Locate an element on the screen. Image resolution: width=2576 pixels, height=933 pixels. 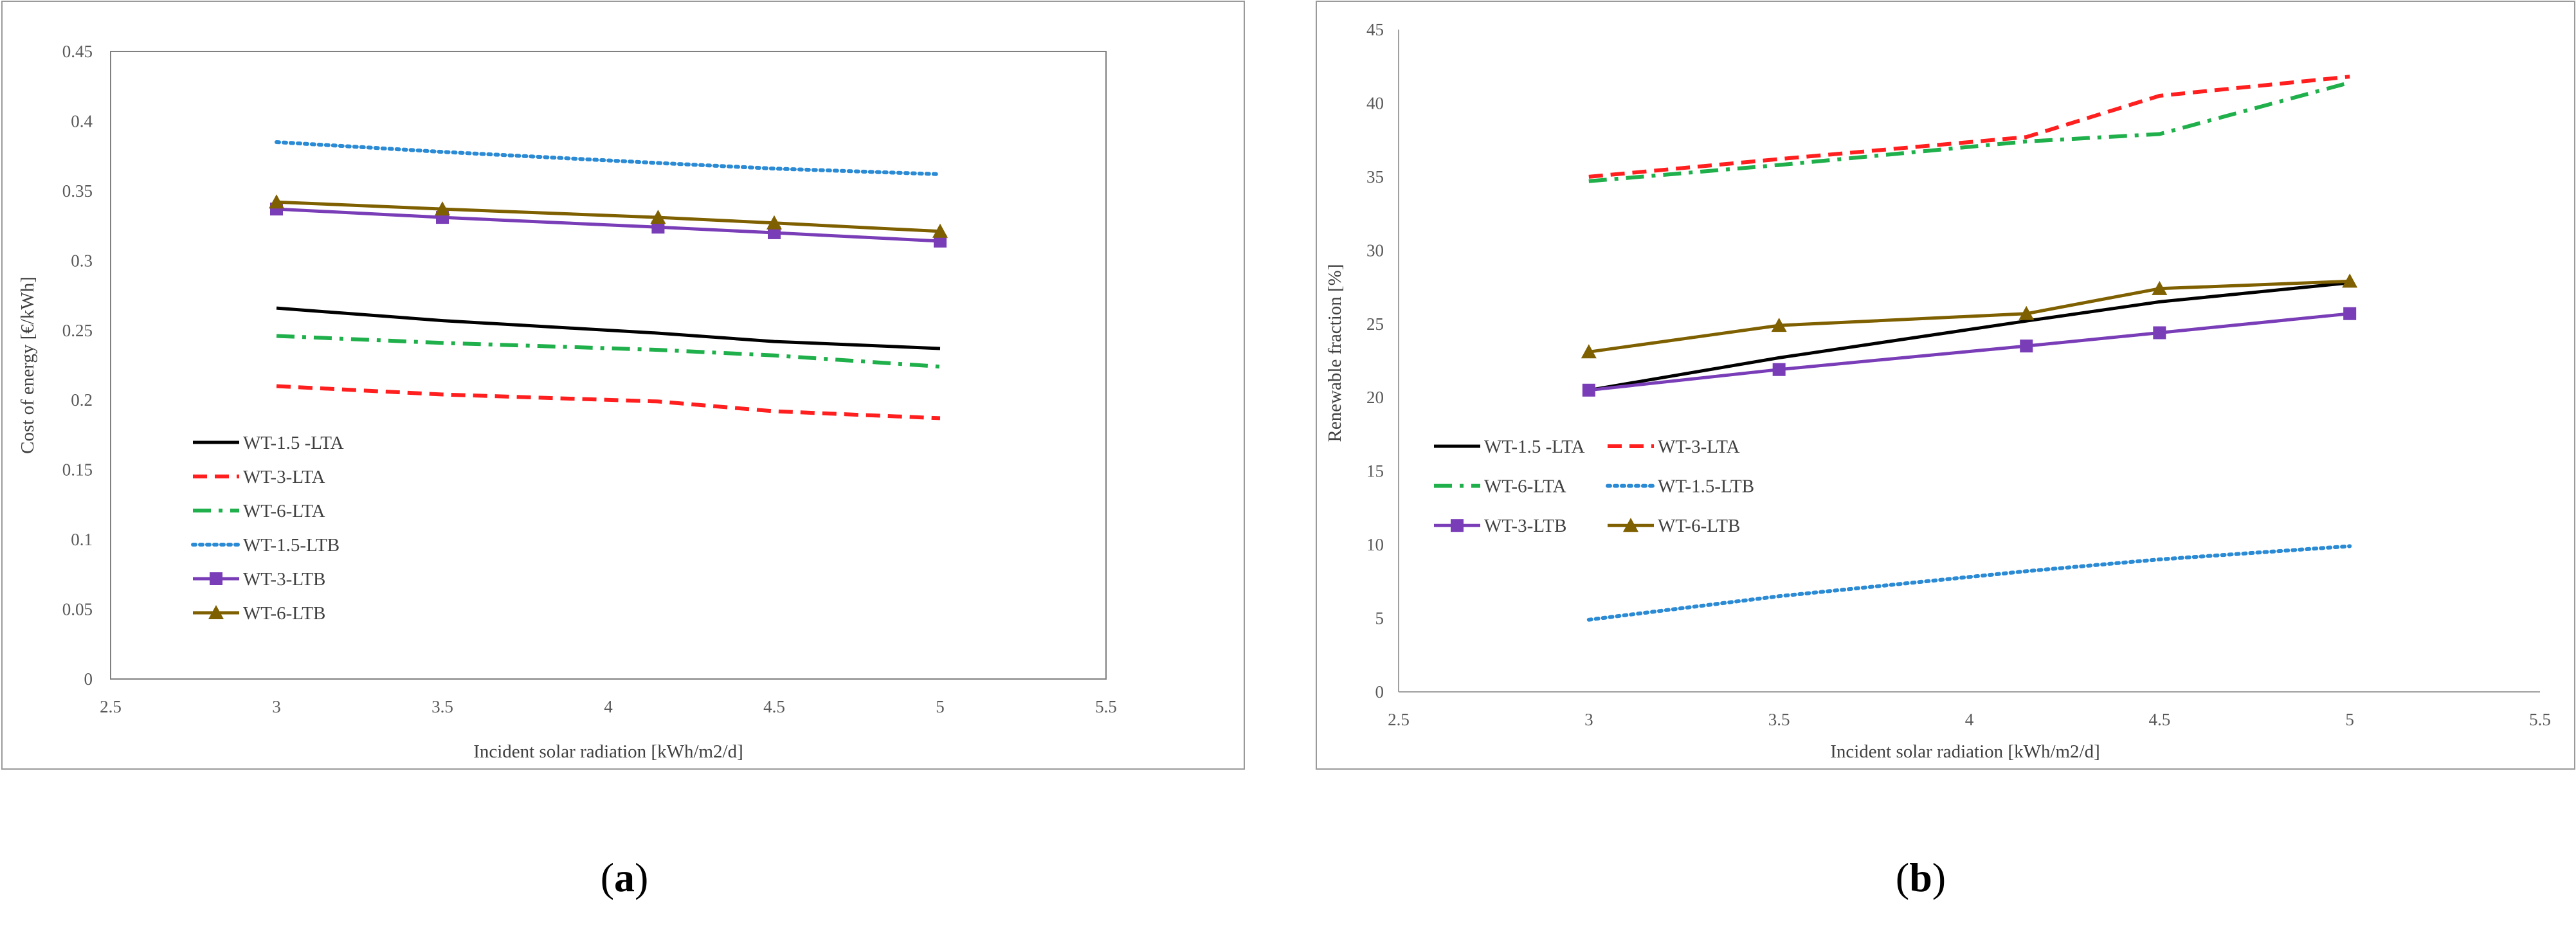
chart-b-y-tick-labels: 0 5 10 15 20 25 30 35 40 45 is located at coordinates (1375, 361).